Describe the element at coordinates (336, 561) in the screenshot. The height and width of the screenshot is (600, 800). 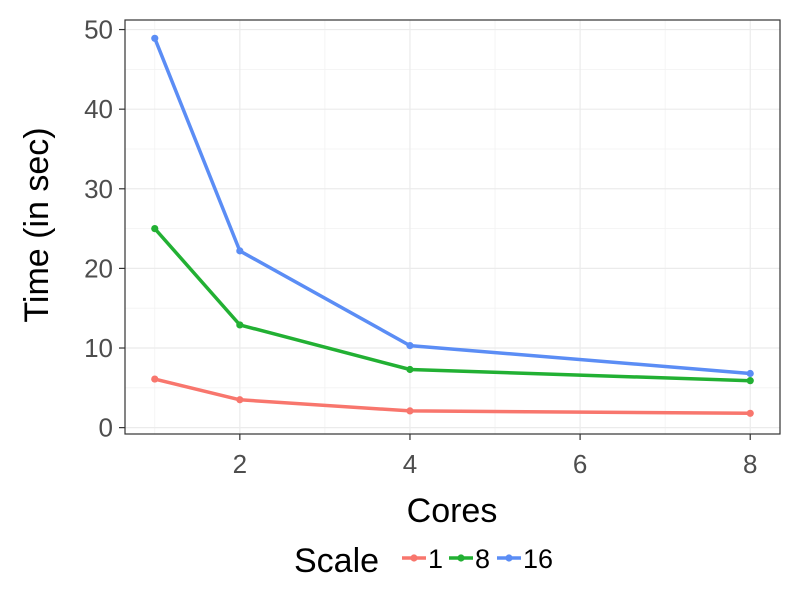
I see `legend-title: Scale` at that location.